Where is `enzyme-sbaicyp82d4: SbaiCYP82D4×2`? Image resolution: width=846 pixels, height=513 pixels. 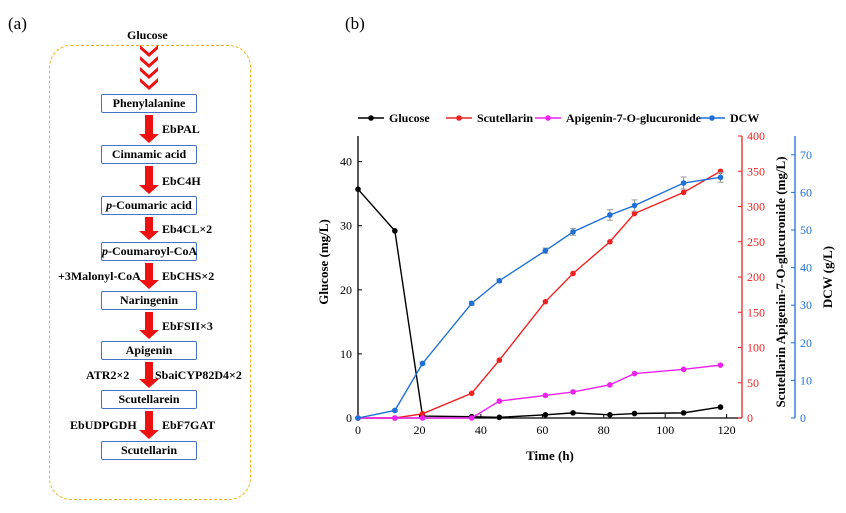
enzyme-sbaicyp82d4: SbaiCYP82D4×2 is located at coordinates (198, 375).